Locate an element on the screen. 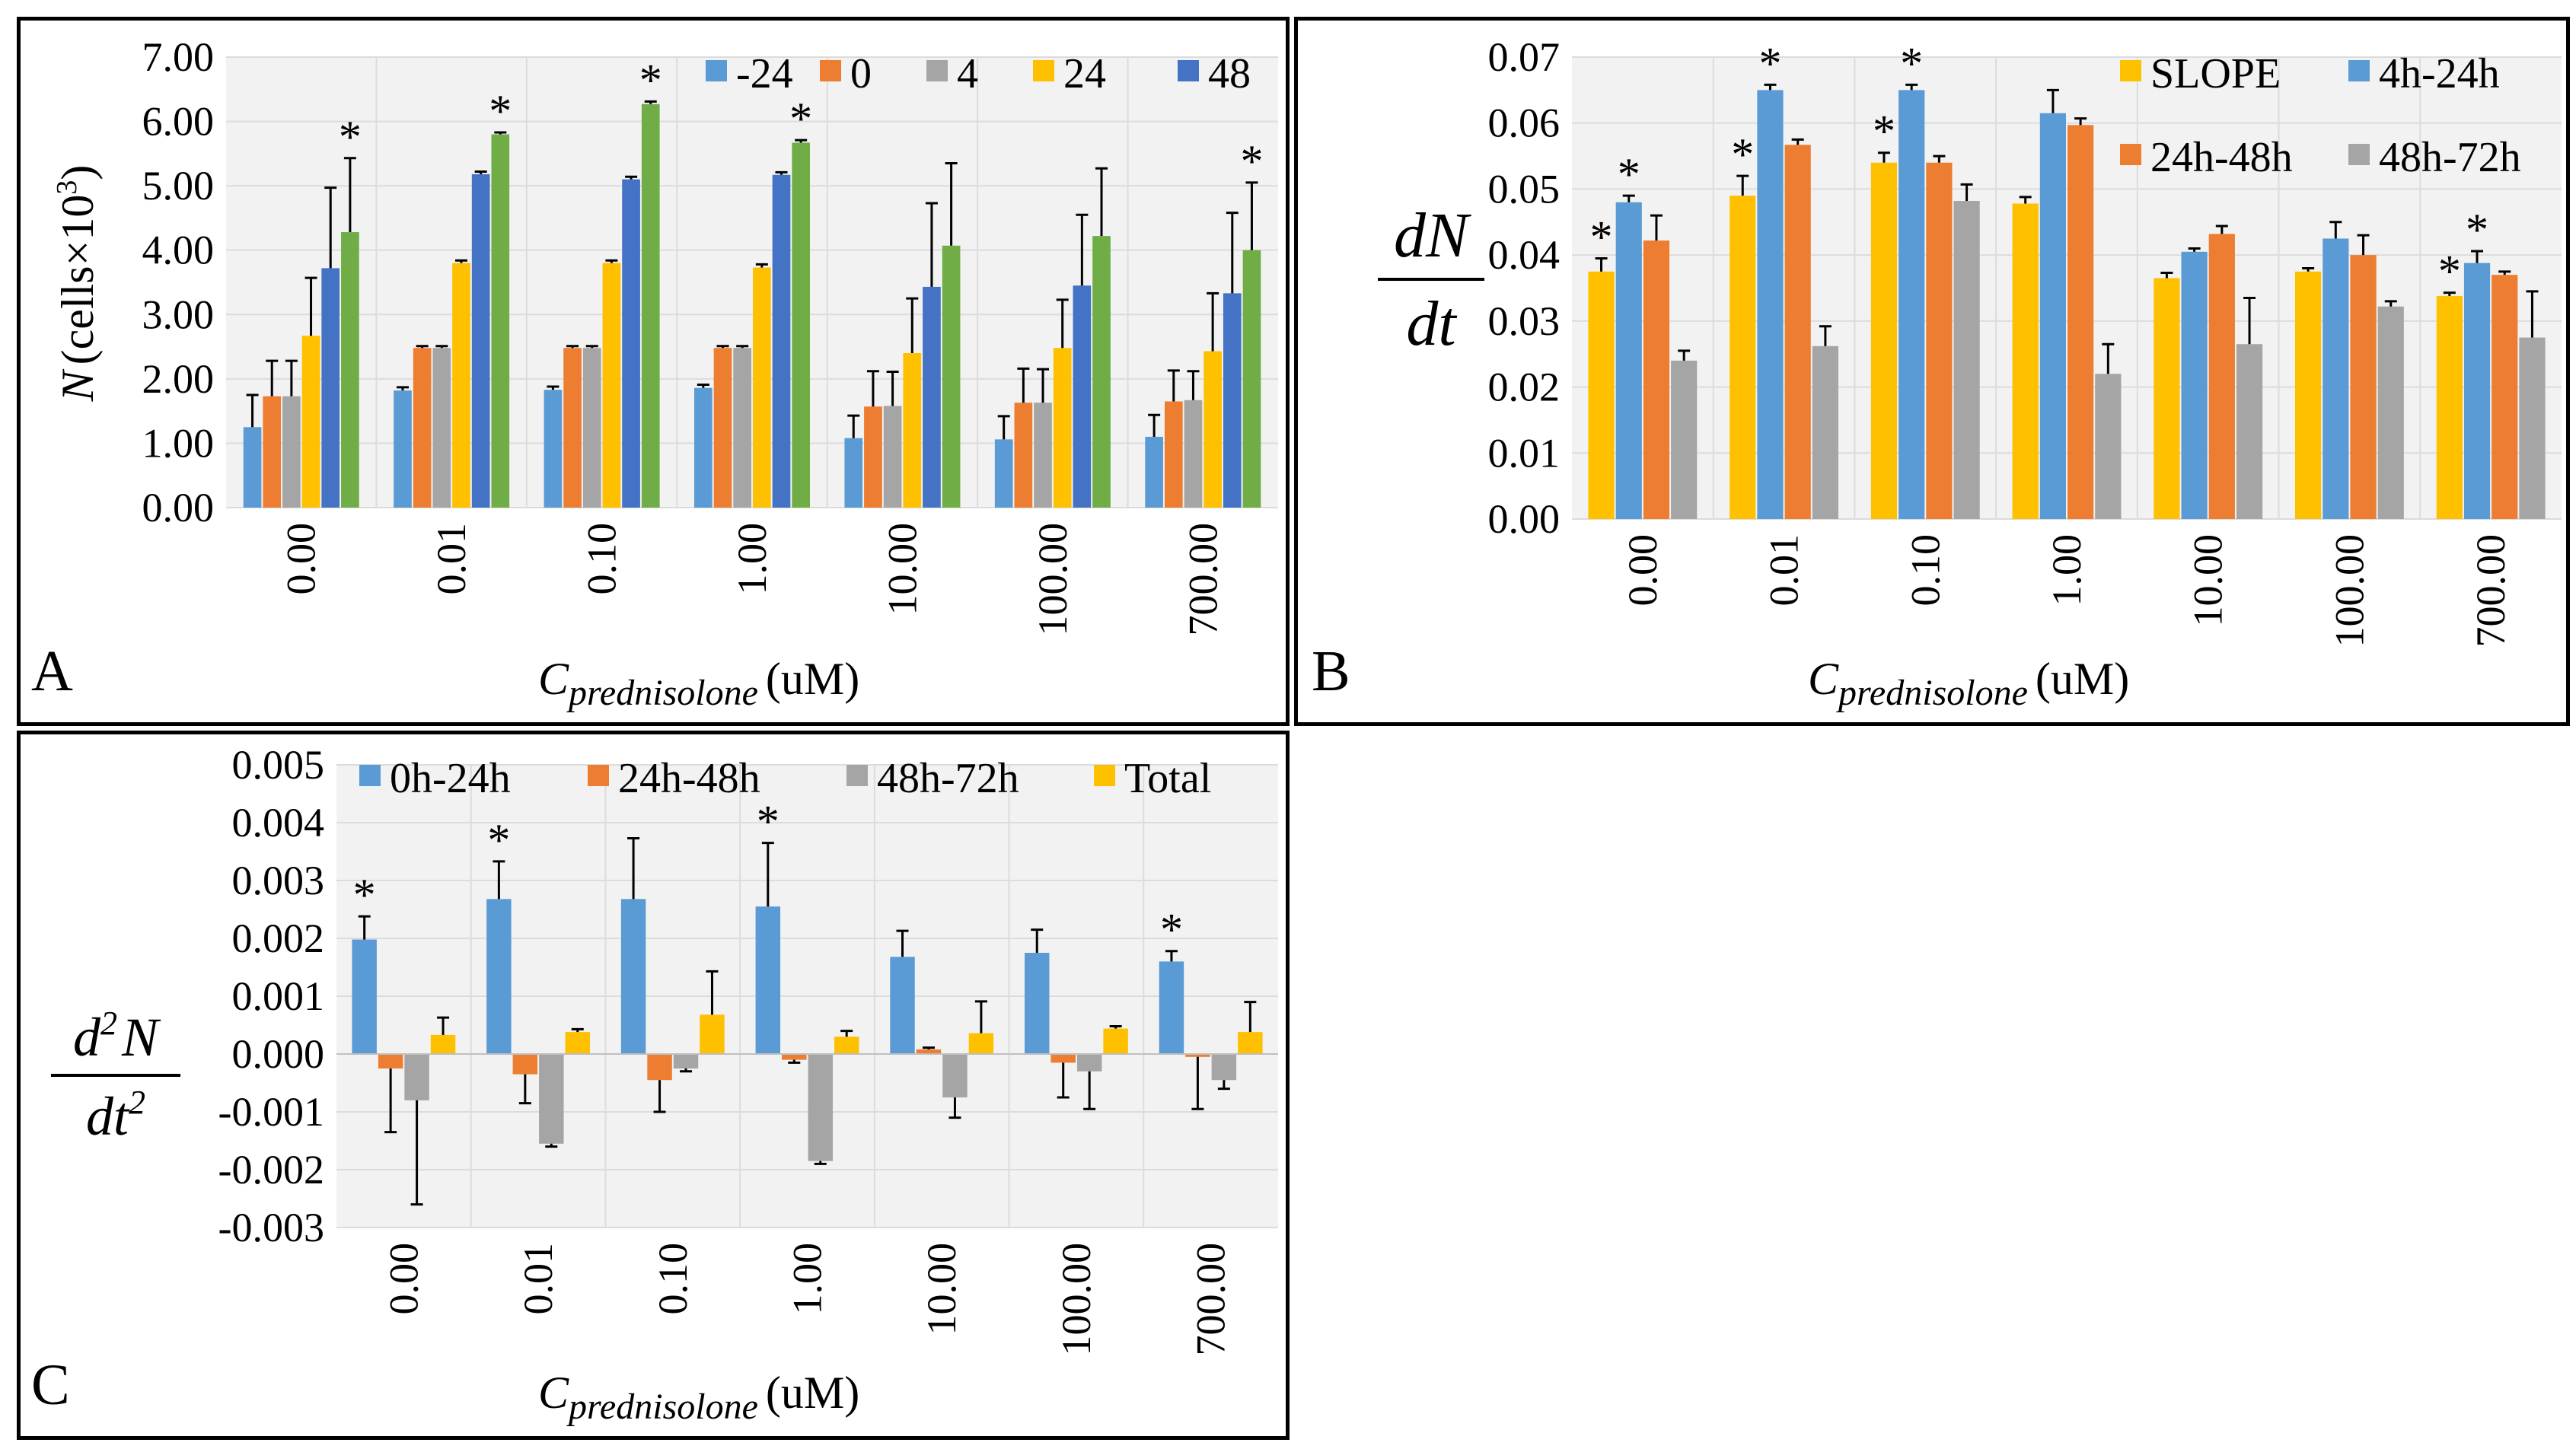 This screenshot has height=1449, width=2576. y-tick-label: 0.02 is located at coordinates (1525, 387).